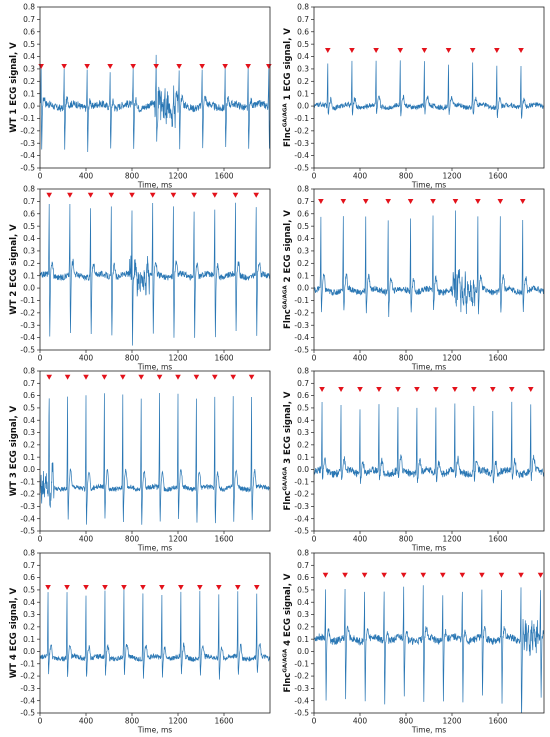 The width and height of the screenshot is (550, 737). Describe the element at coordinates (27, 506) in the screenshot. I see `y-tick-label: -0.3` at that location.